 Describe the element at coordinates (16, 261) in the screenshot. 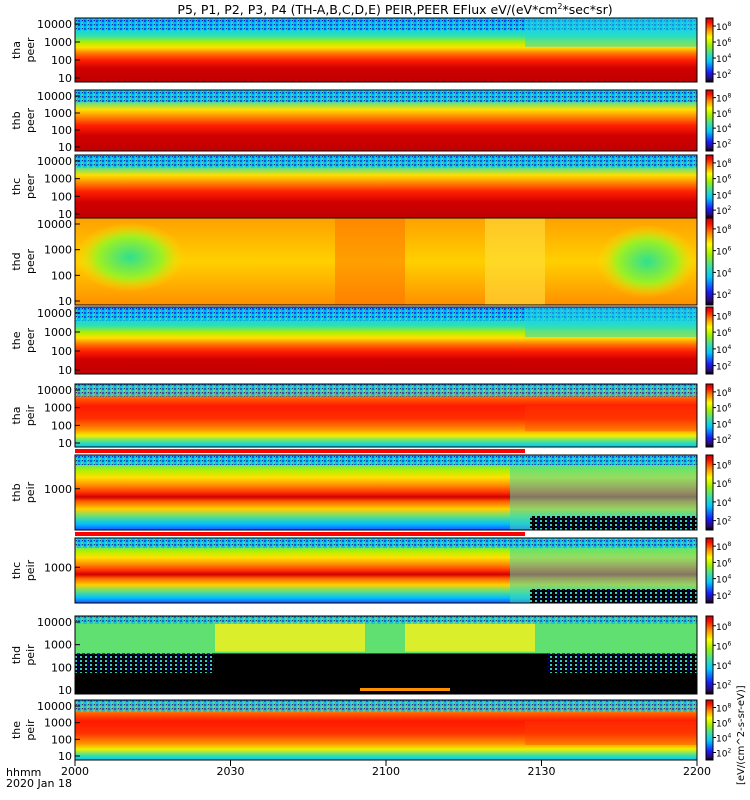

I see `panel-probe-label: thd` at that location.